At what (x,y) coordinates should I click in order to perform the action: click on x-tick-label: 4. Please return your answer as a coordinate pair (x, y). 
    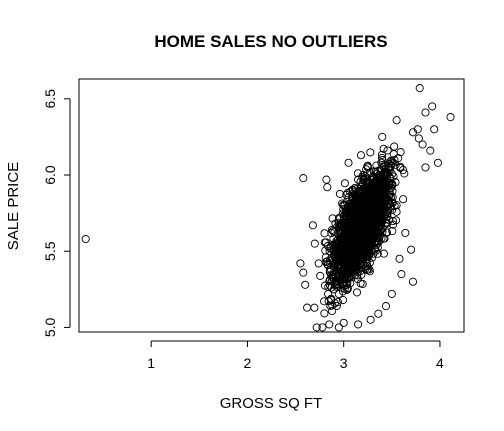
    Looking at the image, I should click on (440, 363).